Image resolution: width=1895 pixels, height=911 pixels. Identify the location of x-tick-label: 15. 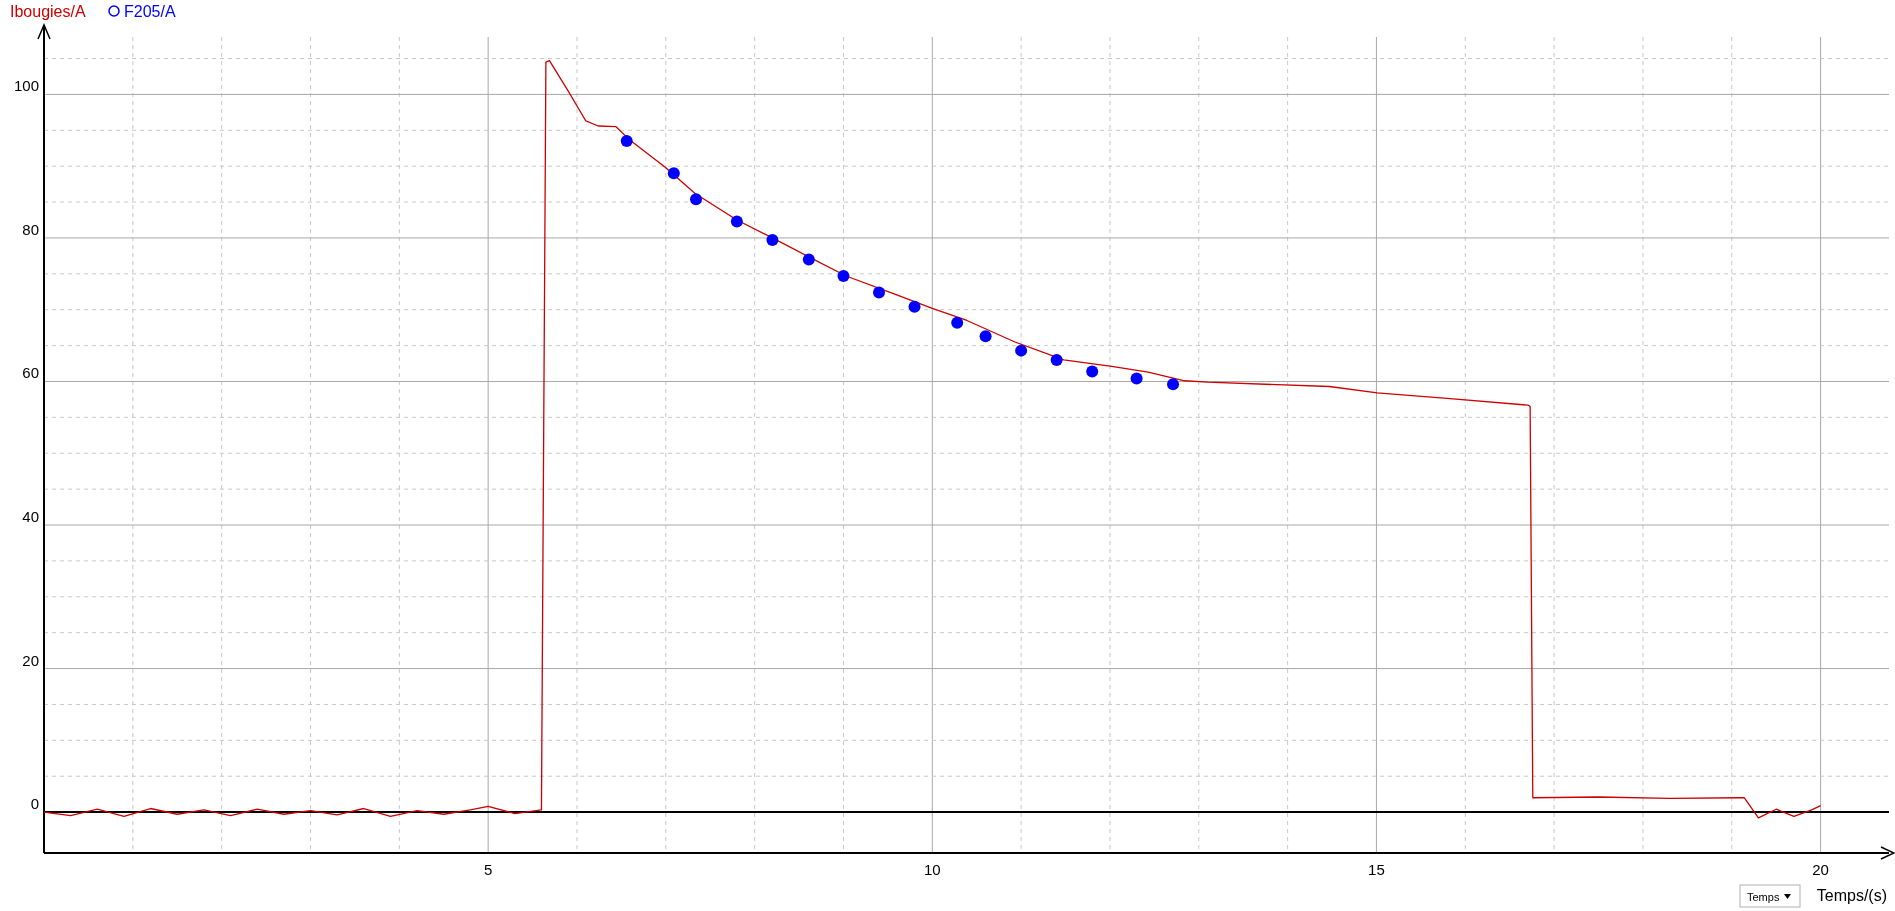
(1376, 869).